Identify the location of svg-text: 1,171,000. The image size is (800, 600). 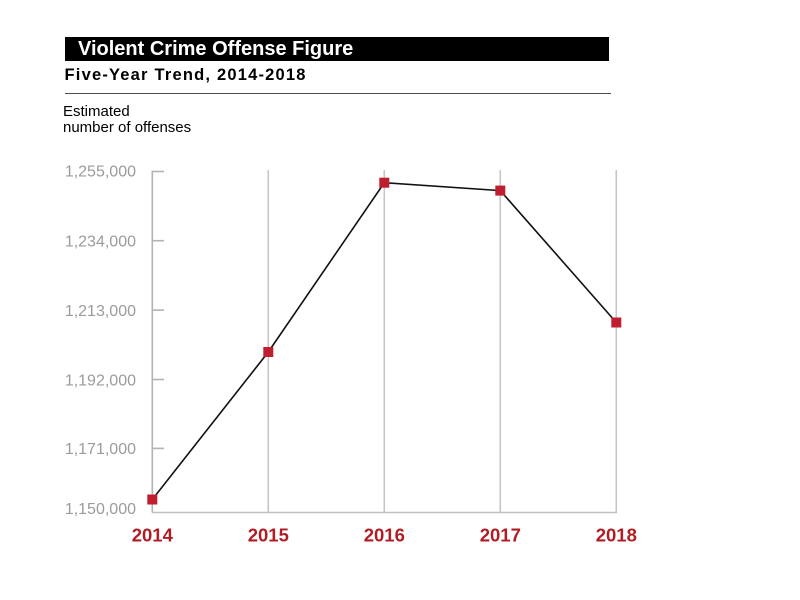
(100, 449).